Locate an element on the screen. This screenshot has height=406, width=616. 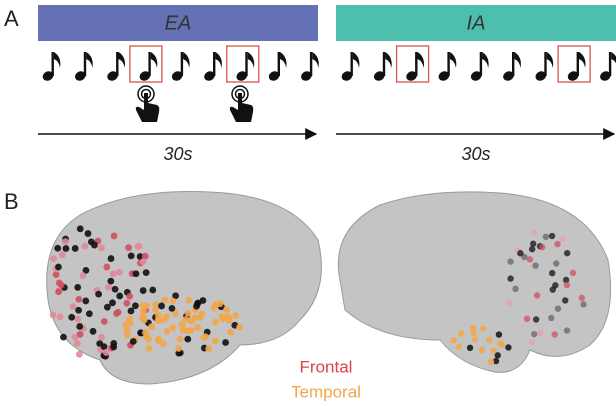
note-row is located at coordinates (328, 64).